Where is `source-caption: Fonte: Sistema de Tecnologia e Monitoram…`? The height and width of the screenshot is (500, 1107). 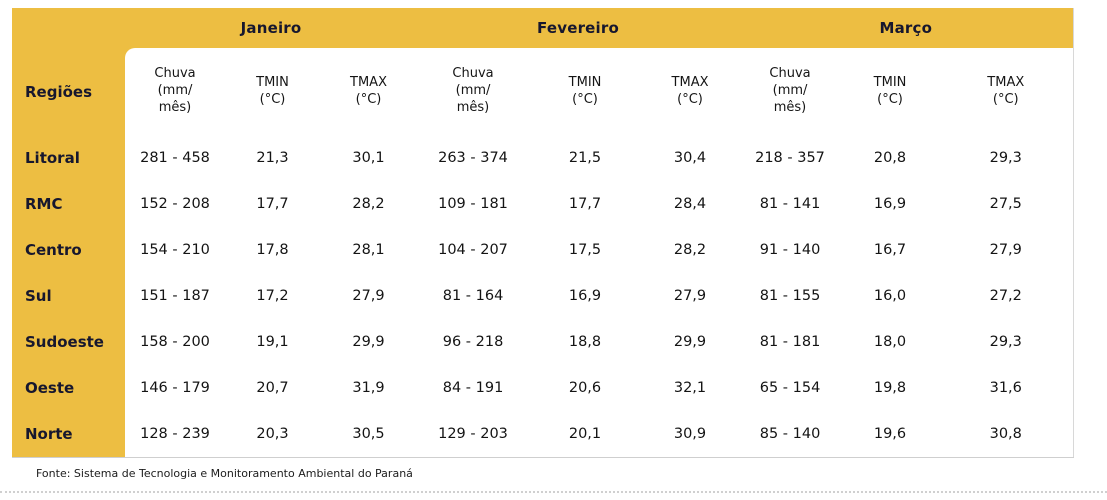
source-caption: Fonte: Sistema de Tecnologia e Monitoram… is located at coordinates (224, 473).